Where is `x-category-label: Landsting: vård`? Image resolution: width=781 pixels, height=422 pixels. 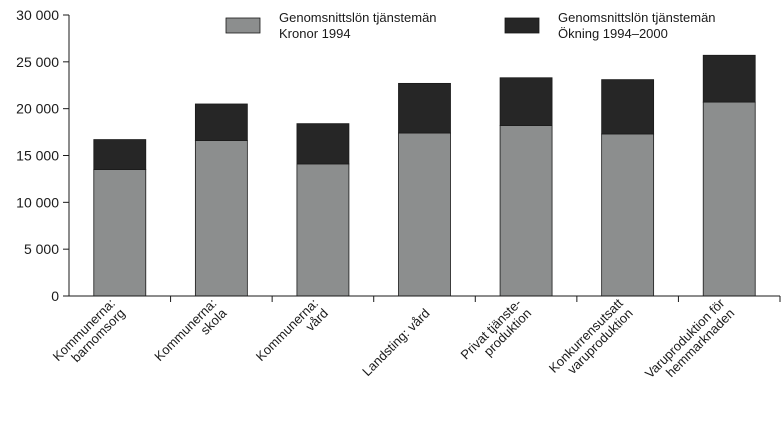 x-category-label: Landsting: vård is located at coordinates (395, 342).